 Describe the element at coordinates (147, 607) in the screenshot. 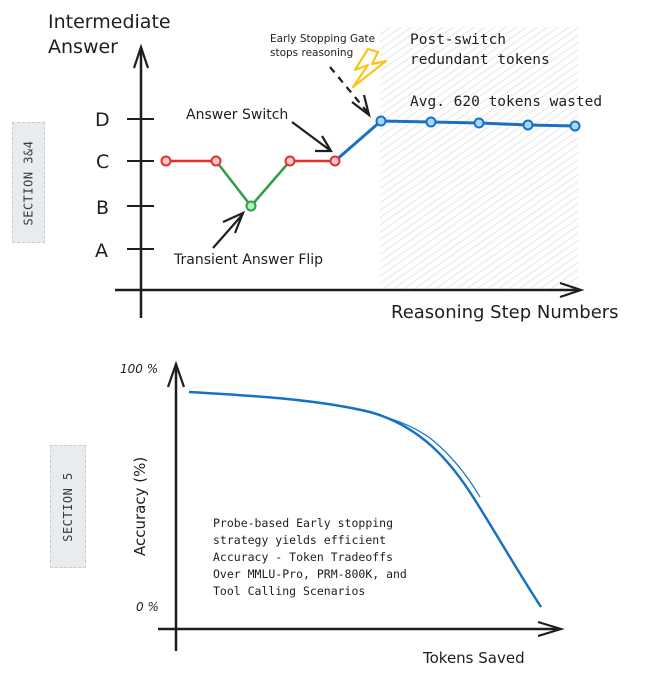

I see `y-bottom-label: 0 %` at that location.